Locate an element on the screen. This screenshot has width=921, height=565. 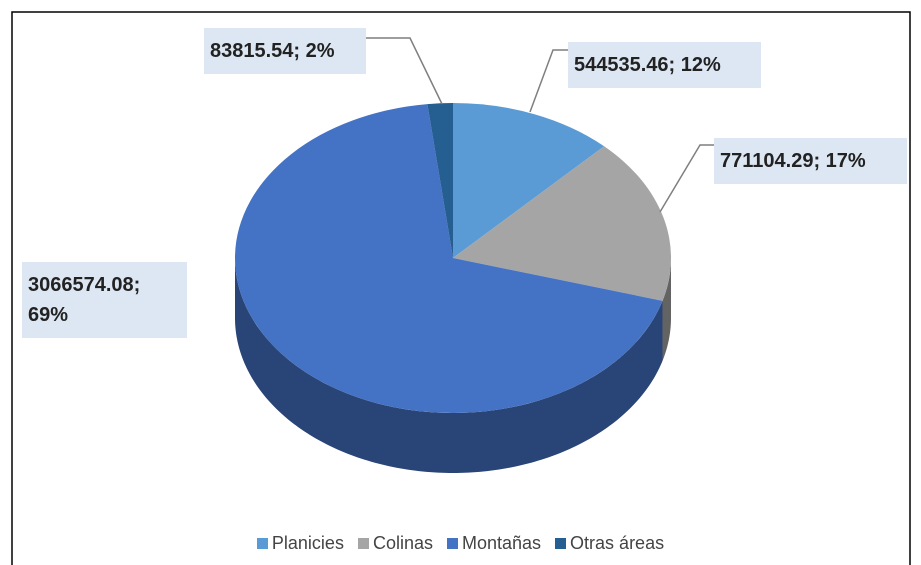
legend-label: Otras áreas is located at coordinates (617, 543).